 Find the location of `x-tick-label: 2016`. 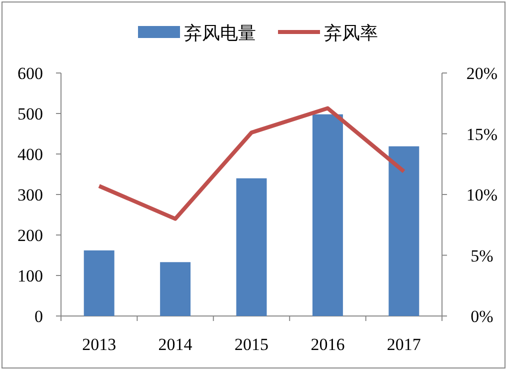

x-tick-label: 2016 is located at coordinates (327, 344).